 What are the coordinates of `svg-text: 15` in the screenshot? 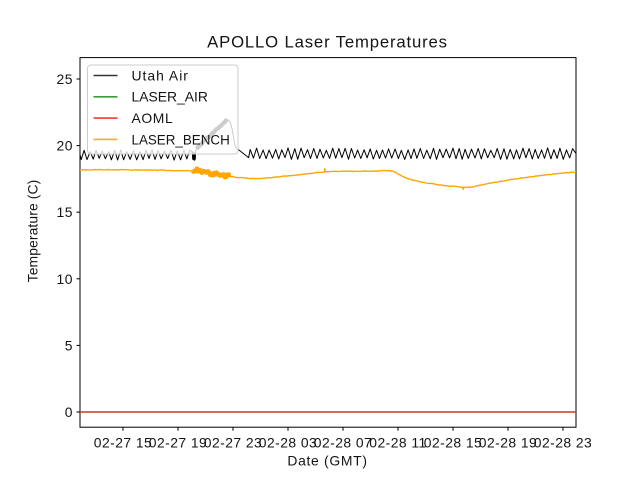 It's located at (65, 212).